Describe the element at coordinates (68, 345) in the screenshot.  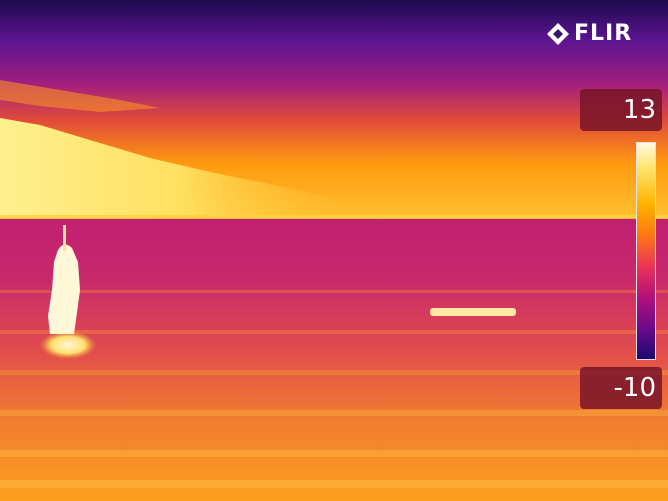
I see `target-reflection` at that location.